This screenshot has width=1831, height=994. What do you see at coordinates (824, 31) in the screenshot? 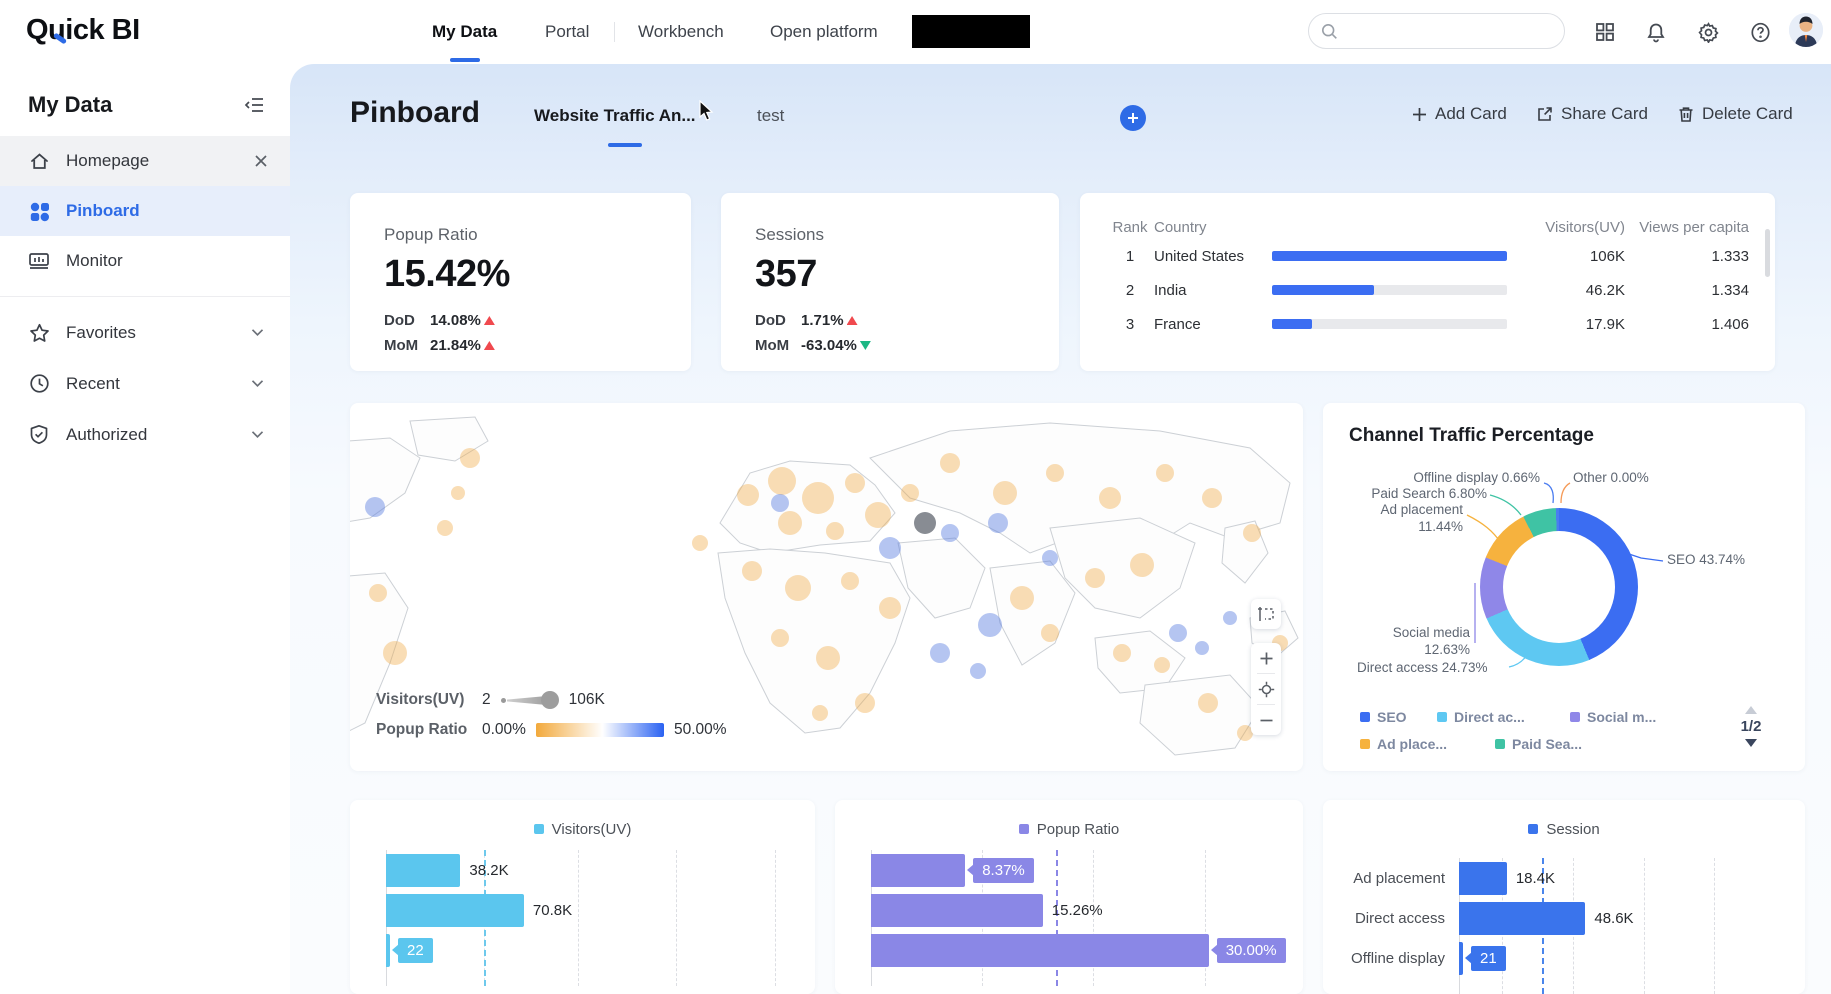
I see `nav-item-open-platform: Open platform` at bounding box center [824, 31].